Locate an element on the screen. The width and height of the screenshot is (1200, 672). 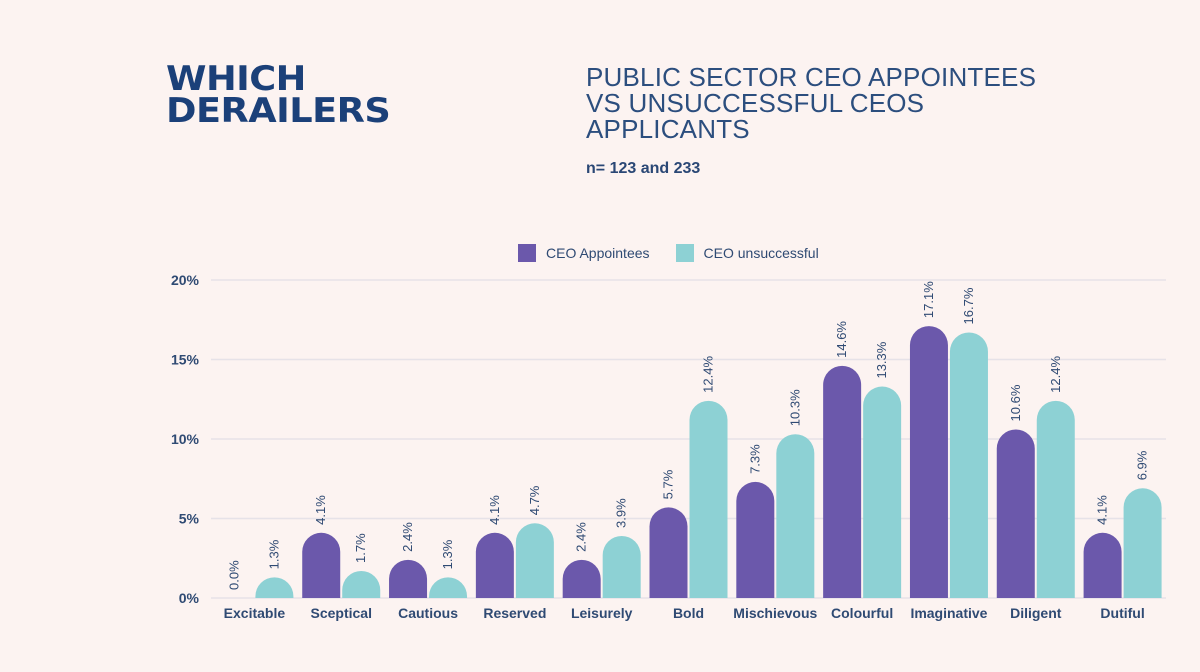
data-label: 13.3% is located at coordinates (881, 359).